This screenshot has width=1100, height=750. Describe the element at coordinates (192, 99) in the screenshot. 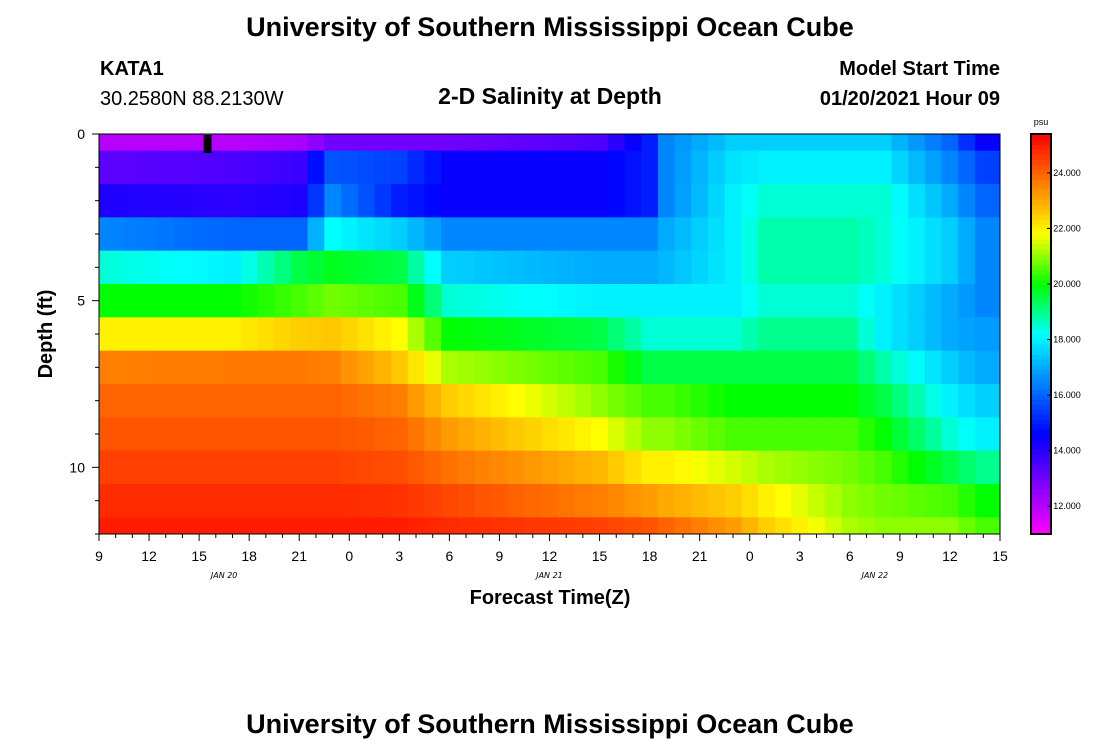

I see `station-coords: 30.2580N 88.2130W` at that location.